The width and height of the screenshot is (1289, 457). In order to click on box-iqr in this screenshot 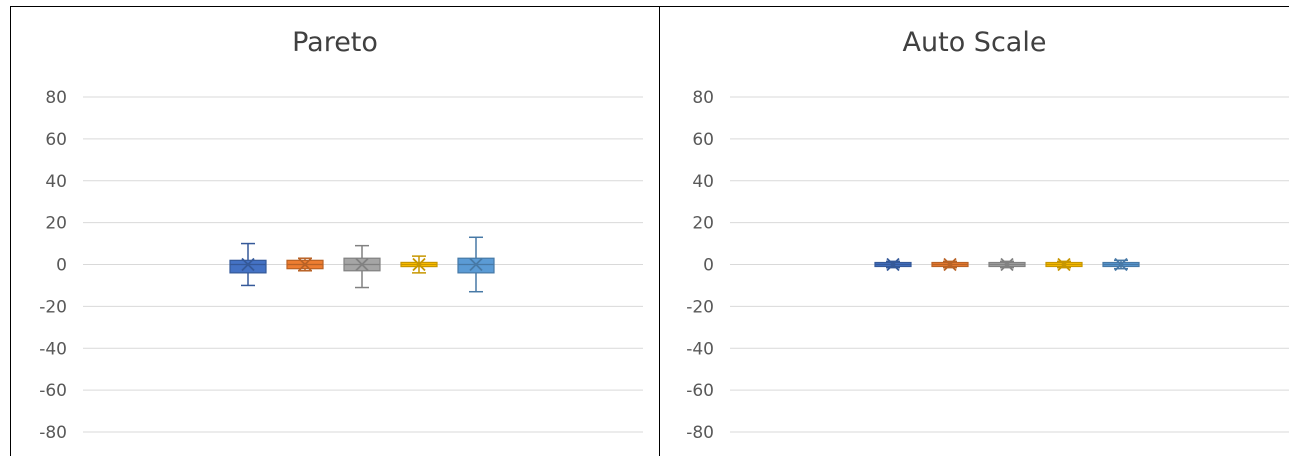, I will do `click(248, 266)`.